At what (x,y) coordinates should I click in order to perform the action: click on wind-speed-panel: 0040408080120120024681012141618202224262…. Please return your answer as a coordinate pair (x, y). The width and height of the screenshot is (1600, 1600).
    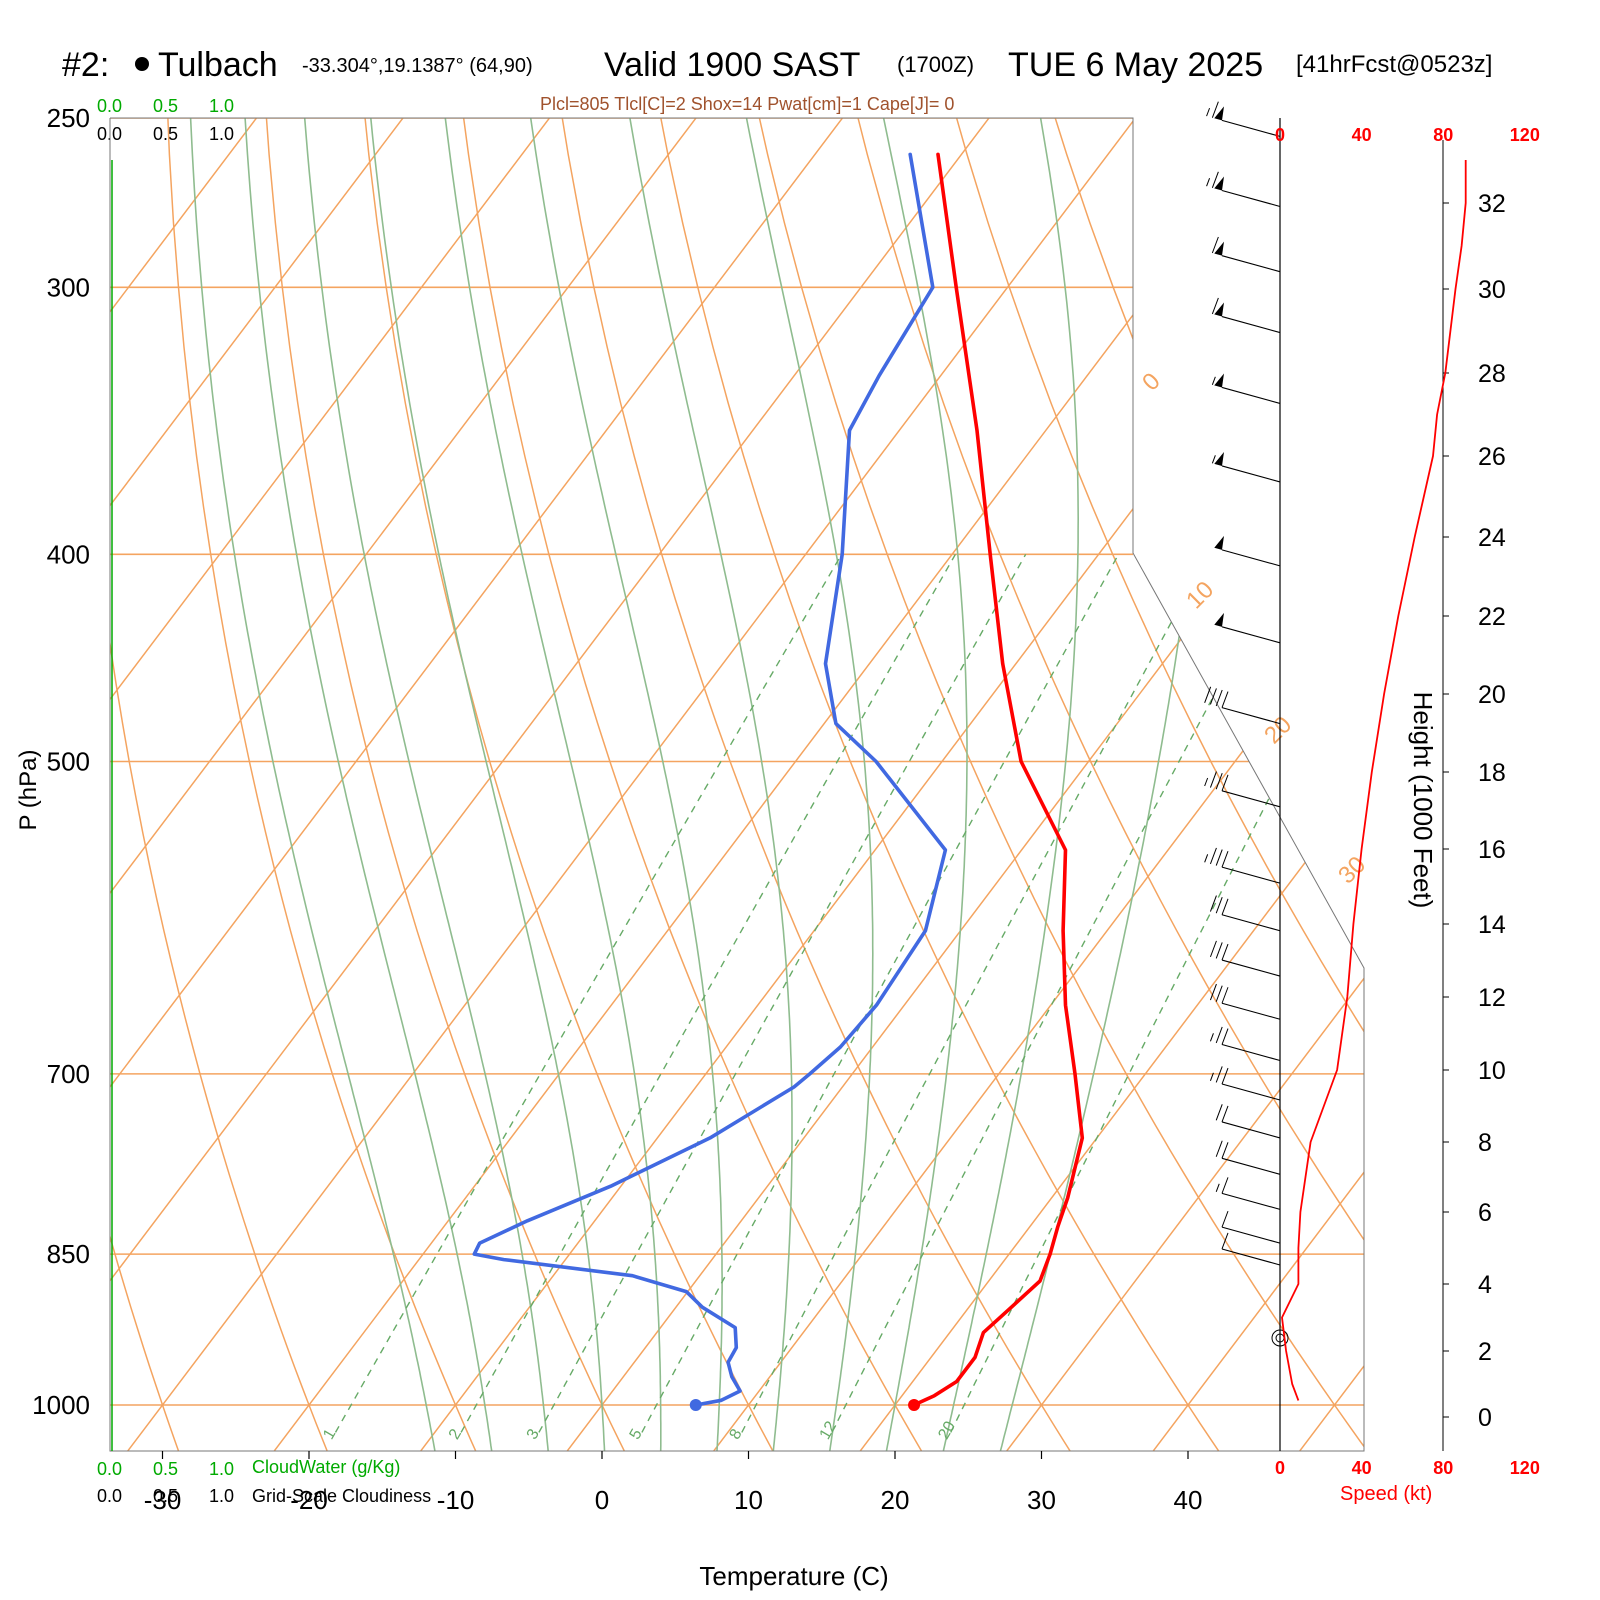
    Looking at the image, I should click on (1407, 798).